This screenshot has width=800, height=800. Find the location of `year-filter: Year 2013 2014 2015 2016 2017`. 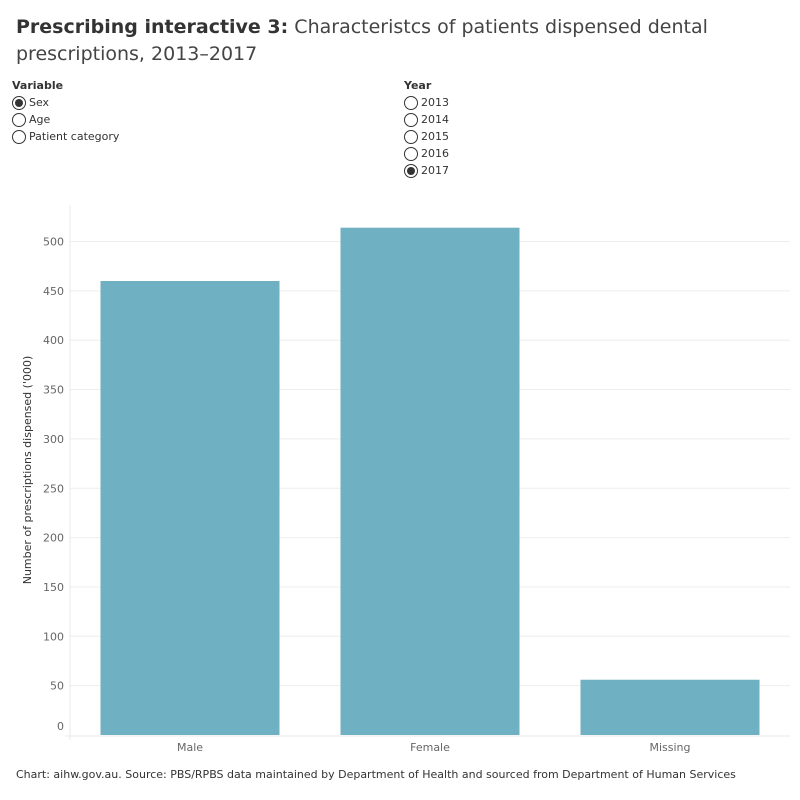

year-filter: Year 2013 2014 2015 2016 2017 is located at coordinates (426, 129).